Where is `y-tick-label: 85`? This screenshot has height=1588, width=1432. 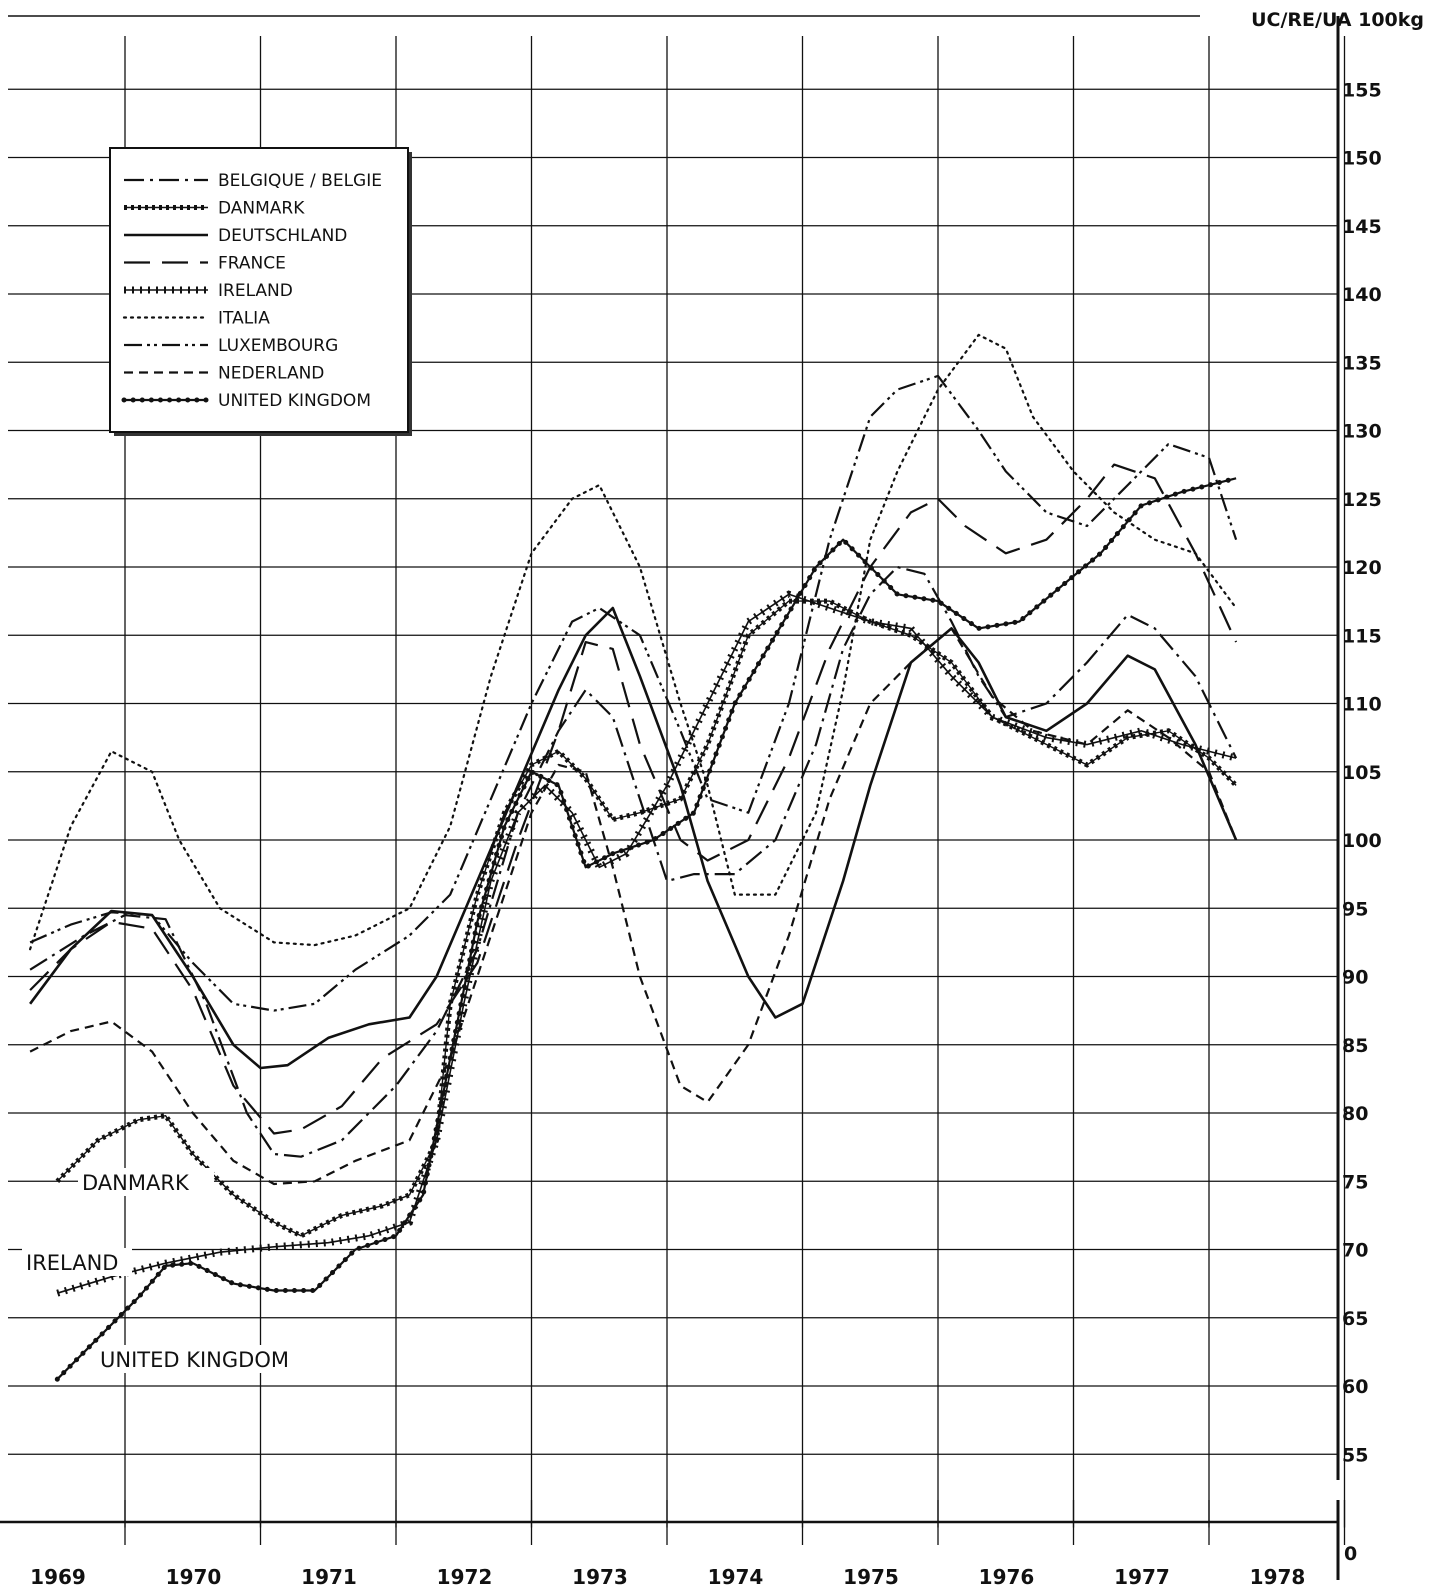 y-tick-label: 85 is located at coordinates (1355, 1046).